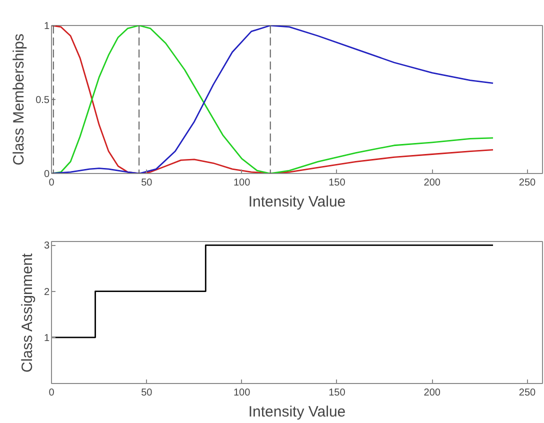 The height and width of the screenshot is (423, 544). Describe the element at coordinates (47, 246) in the screenshot. I see `y-tick-label: 3` at that location.